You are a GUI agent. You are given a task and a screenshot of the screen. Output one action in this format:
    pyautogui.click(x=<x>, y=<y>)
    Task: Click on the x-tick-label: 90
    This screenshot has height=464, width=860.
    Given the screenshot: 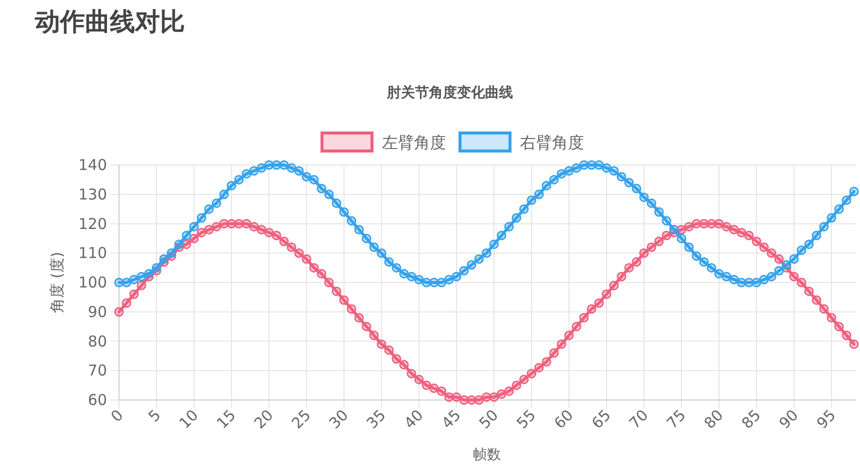 What is the action you would take?
    pyautogui.click(x=789, y=419)
    